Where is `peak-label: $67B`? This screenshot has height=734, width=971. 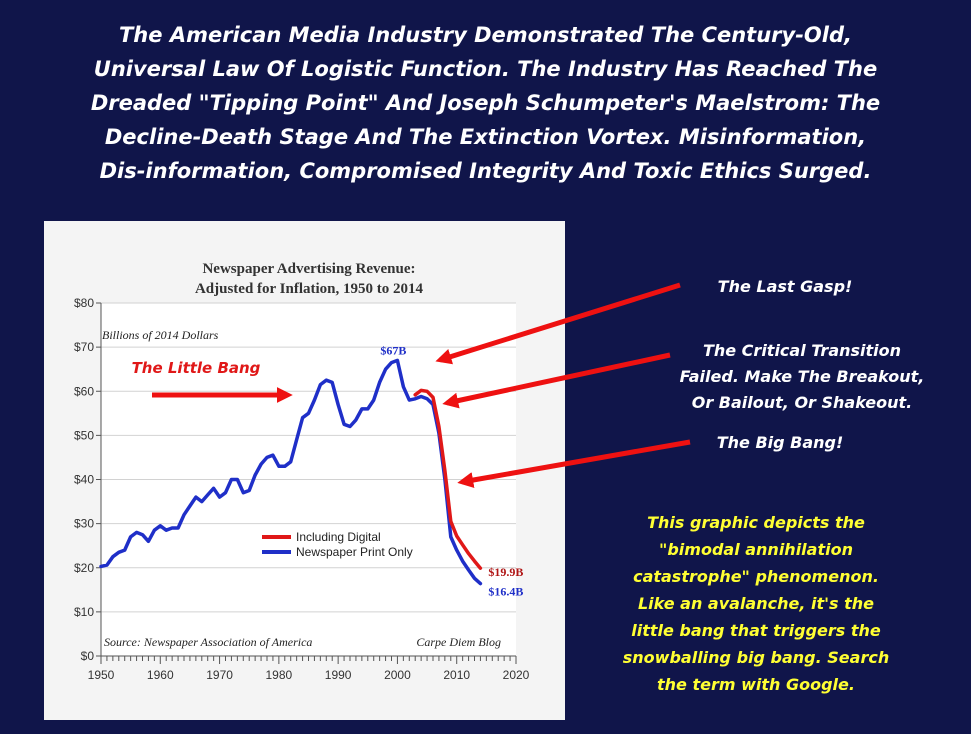 peak-label: $67B is located at coordinates (393, 350).